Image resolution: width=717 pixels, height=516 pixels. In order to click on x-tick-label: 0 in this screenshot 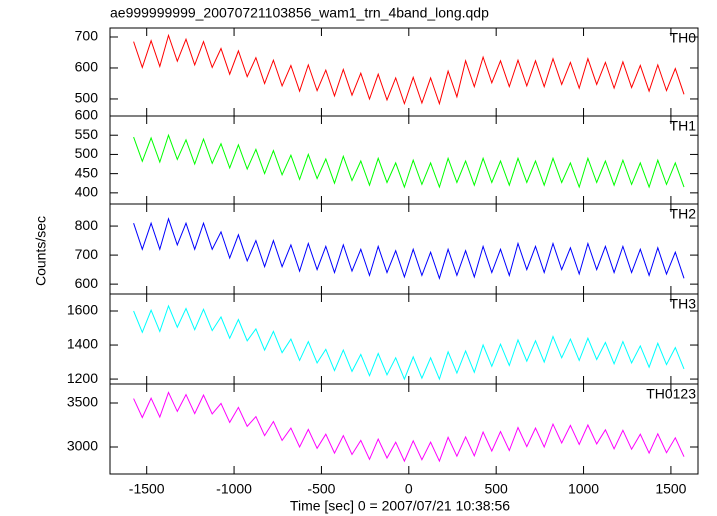, I will do `click(409, 489)`.